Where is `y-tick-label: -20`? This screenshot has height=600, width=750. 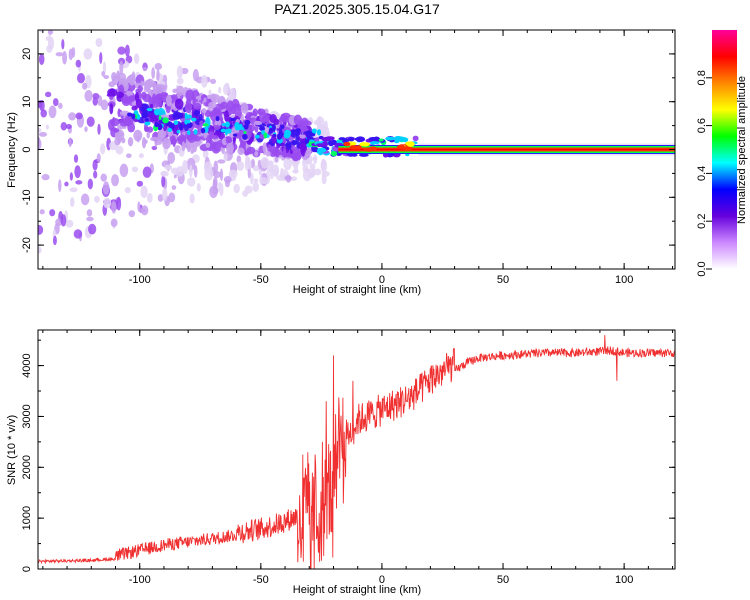
y-tick-label: -20 is located at coordinates (27, 245).